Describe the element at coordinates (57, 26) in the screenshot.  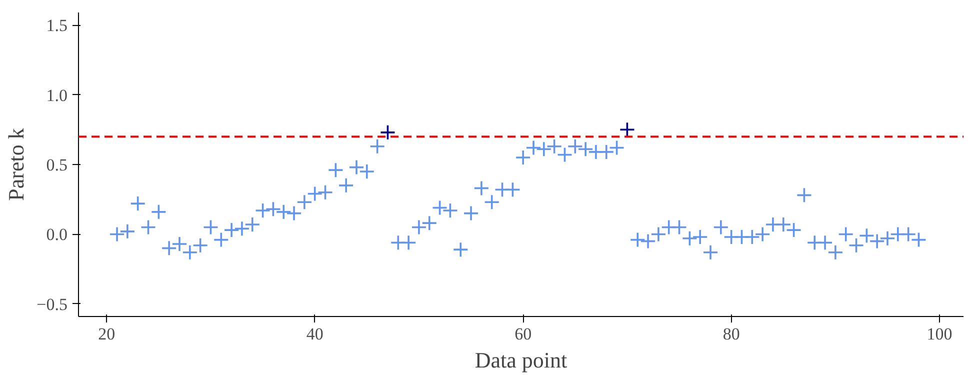
I see `y-tick-label: 1.5` at that location.